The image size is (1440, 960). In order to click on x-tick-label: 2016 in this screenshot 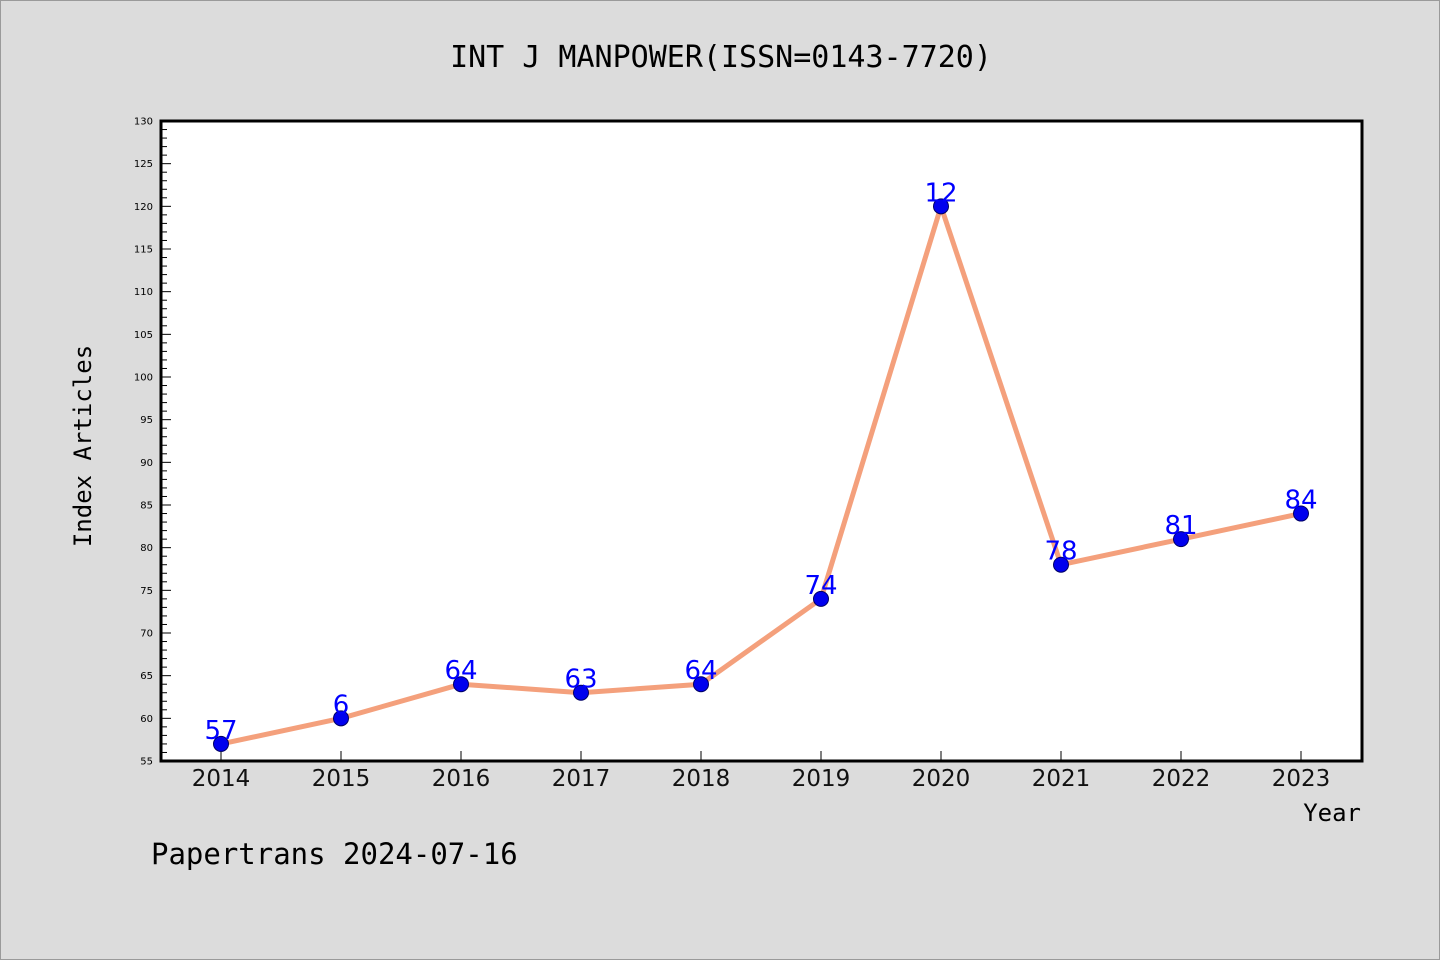, I will do `click(461, 779)`.